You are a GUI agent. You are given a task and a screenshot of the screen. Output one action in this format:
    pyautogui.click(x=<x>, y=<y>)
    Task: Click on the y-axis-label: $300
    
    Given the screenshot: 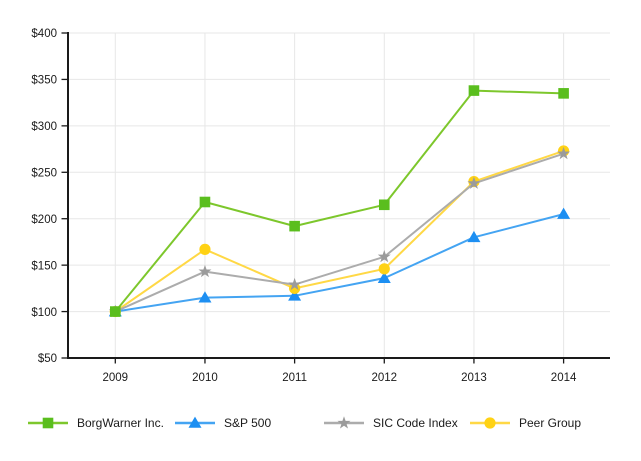 What is the action you would take?
    pyautogui.click(x=44, y=127)
    